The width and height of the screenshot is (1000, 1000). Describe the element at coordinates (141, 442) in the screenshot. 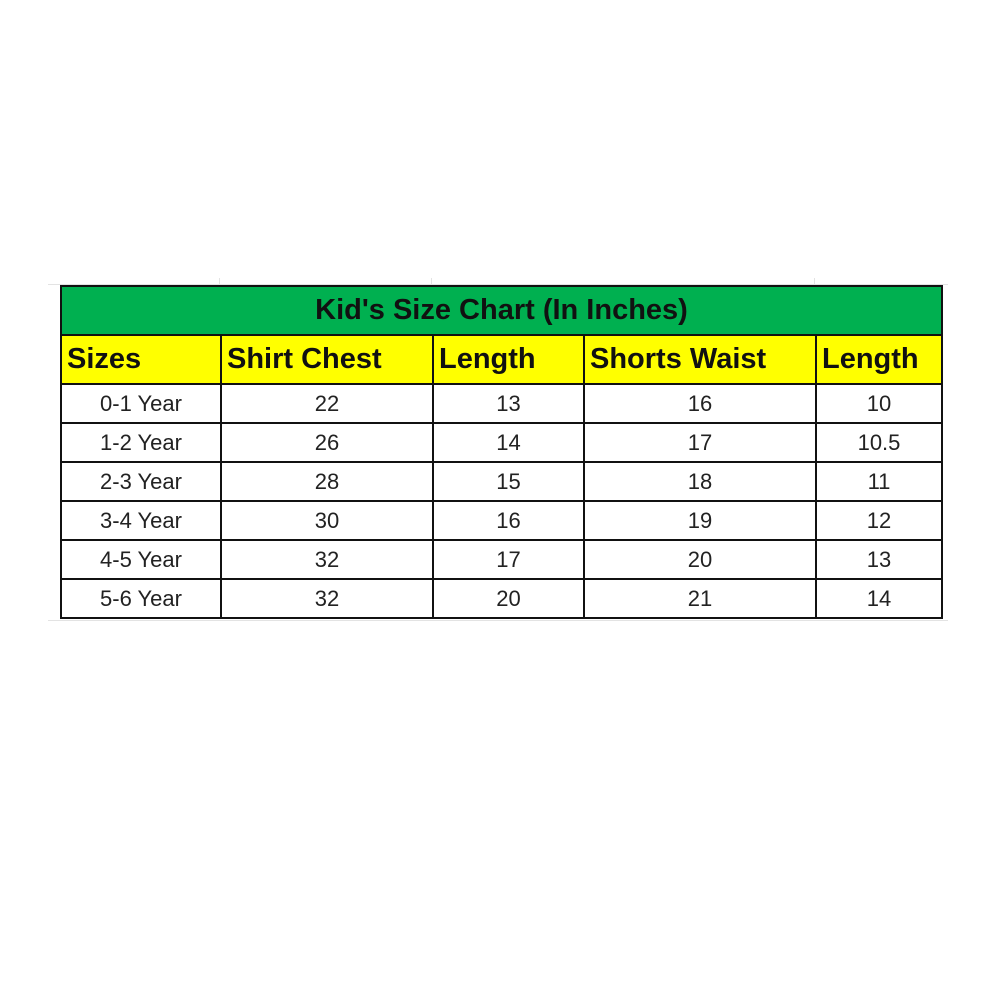

I see `cell-size: 1-2 Year` at that location.